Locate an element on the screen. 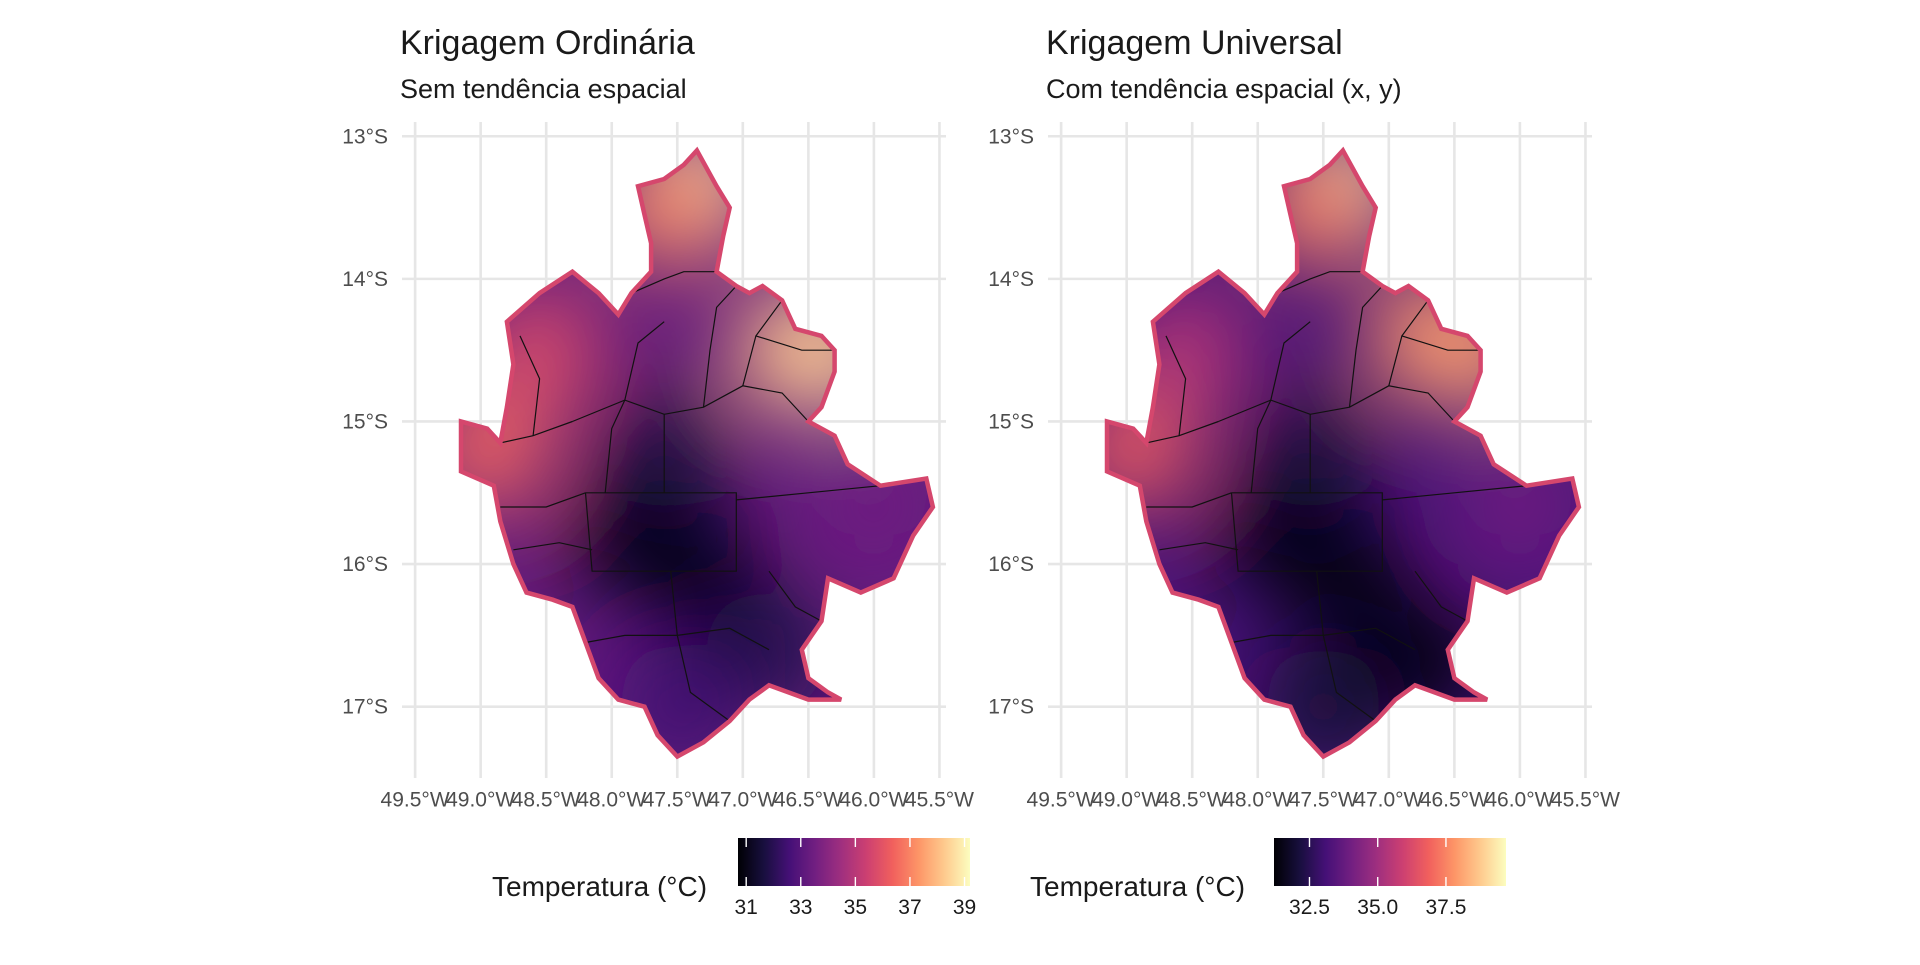 The image size is (1920, 965). panel-subtitle: Com tendência espacial (x, y) is located at coordinates (1224, 89).